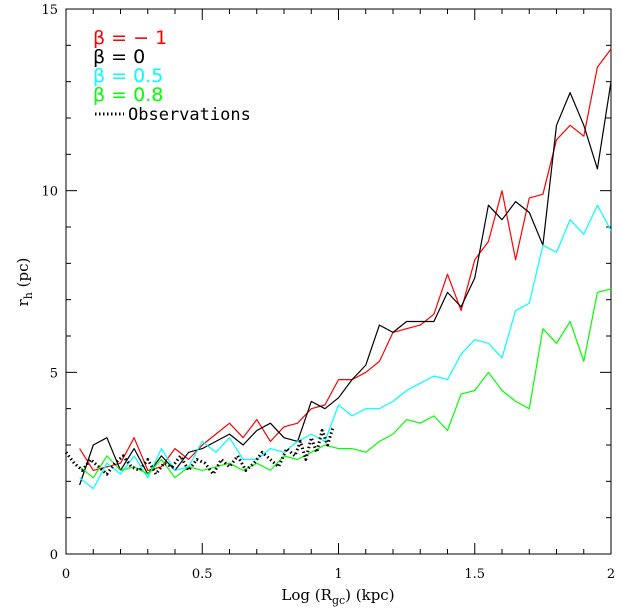 The height and width of the screenshot is (609, 621). I want to click on legend-entry-0: β = − 1, so click(130, 38).